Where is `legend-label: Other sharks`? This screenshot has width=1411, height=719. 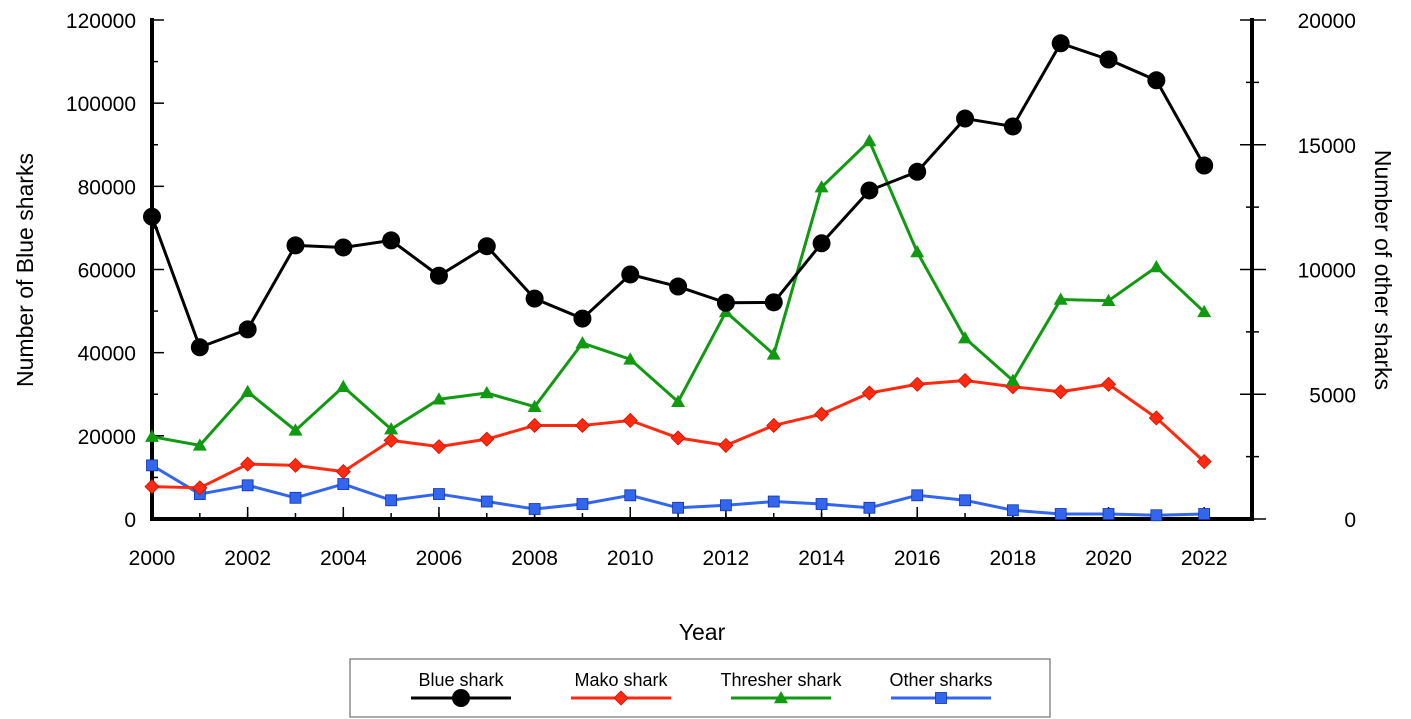 legend-label: Other sharks is located at coordinates (940, 680).